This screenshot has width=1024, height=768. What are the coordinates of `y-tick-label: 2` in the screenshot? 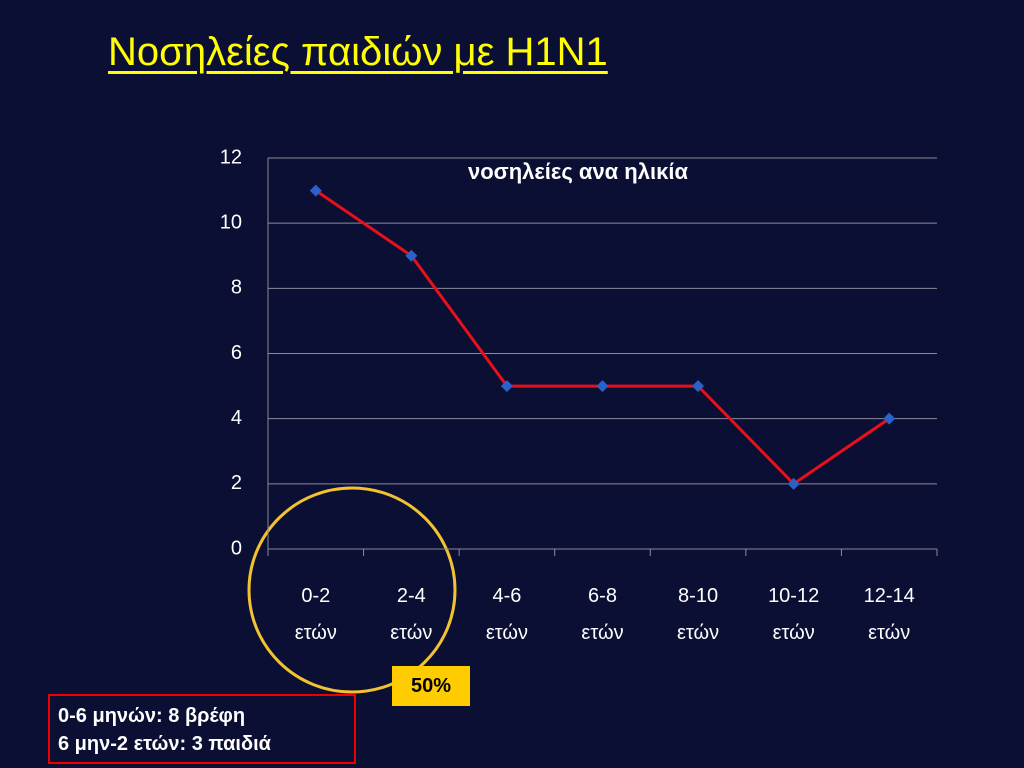 It's located at (236, 483).